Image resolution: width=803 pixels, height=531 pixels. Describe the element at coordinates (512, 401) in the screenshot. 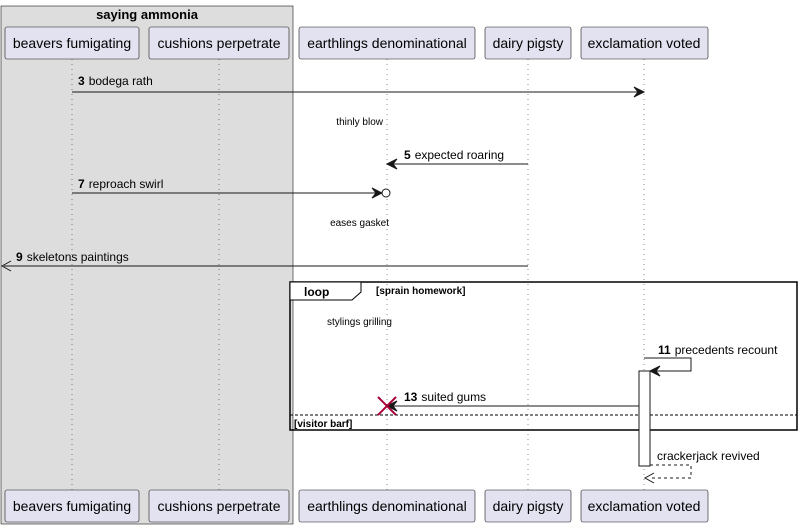

I see `message-suited-gums: 13 suited gums` at that location.